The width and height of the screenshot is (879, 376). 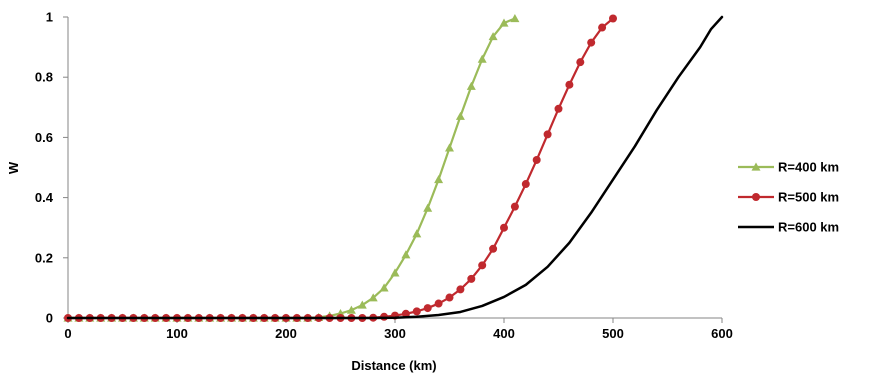 What do you see at coordinates (393, 365) in the screenshot?
I see `x-axis-title: Distance (km)` at bounding box center [393, 365].